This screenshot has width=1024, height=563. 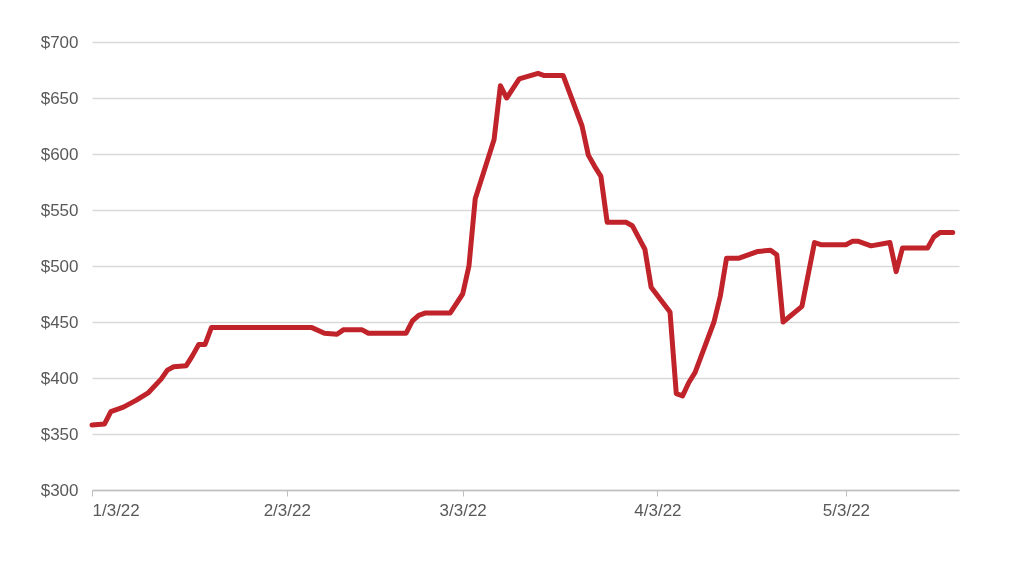 What do you see at coordinates (287, 510) in the screenshot?
I see `x-tick-label: 2/3/22` at bounding box center [287, 510].